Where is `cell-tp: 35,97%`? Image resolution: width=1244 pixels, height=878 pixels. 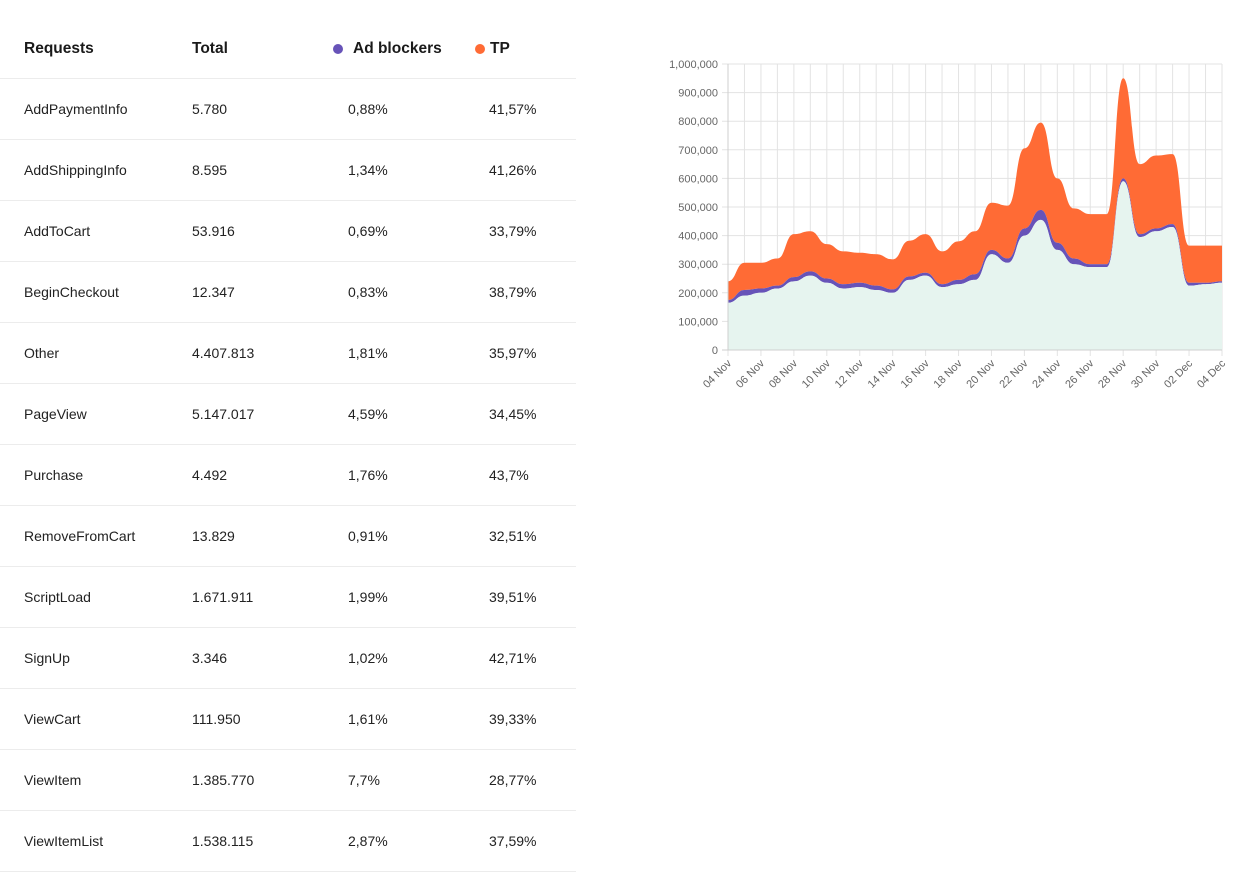
cell-tp: 35,97% is located at coordinates (513, 353).